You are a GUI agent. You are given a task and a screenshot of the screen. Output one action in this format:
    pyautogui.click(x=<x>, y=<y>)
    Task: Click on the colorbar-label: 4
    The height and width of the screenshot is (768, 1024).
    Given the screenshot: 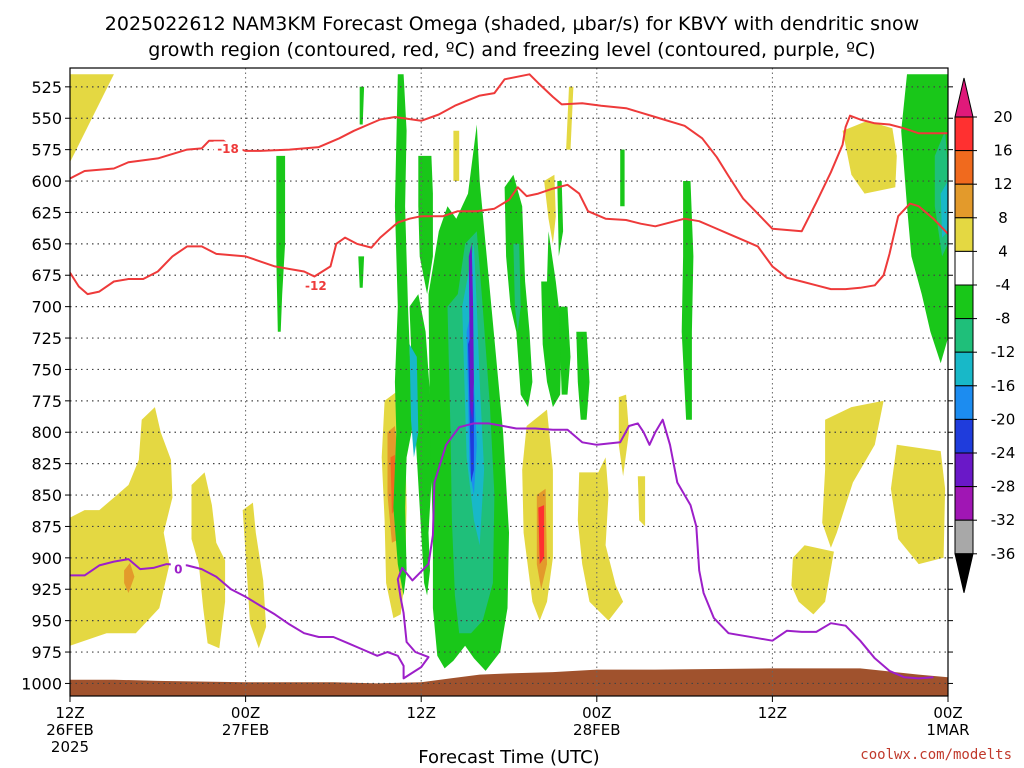 What is the action you would take?
    pyautogui.click(x=1003, y=251)
    